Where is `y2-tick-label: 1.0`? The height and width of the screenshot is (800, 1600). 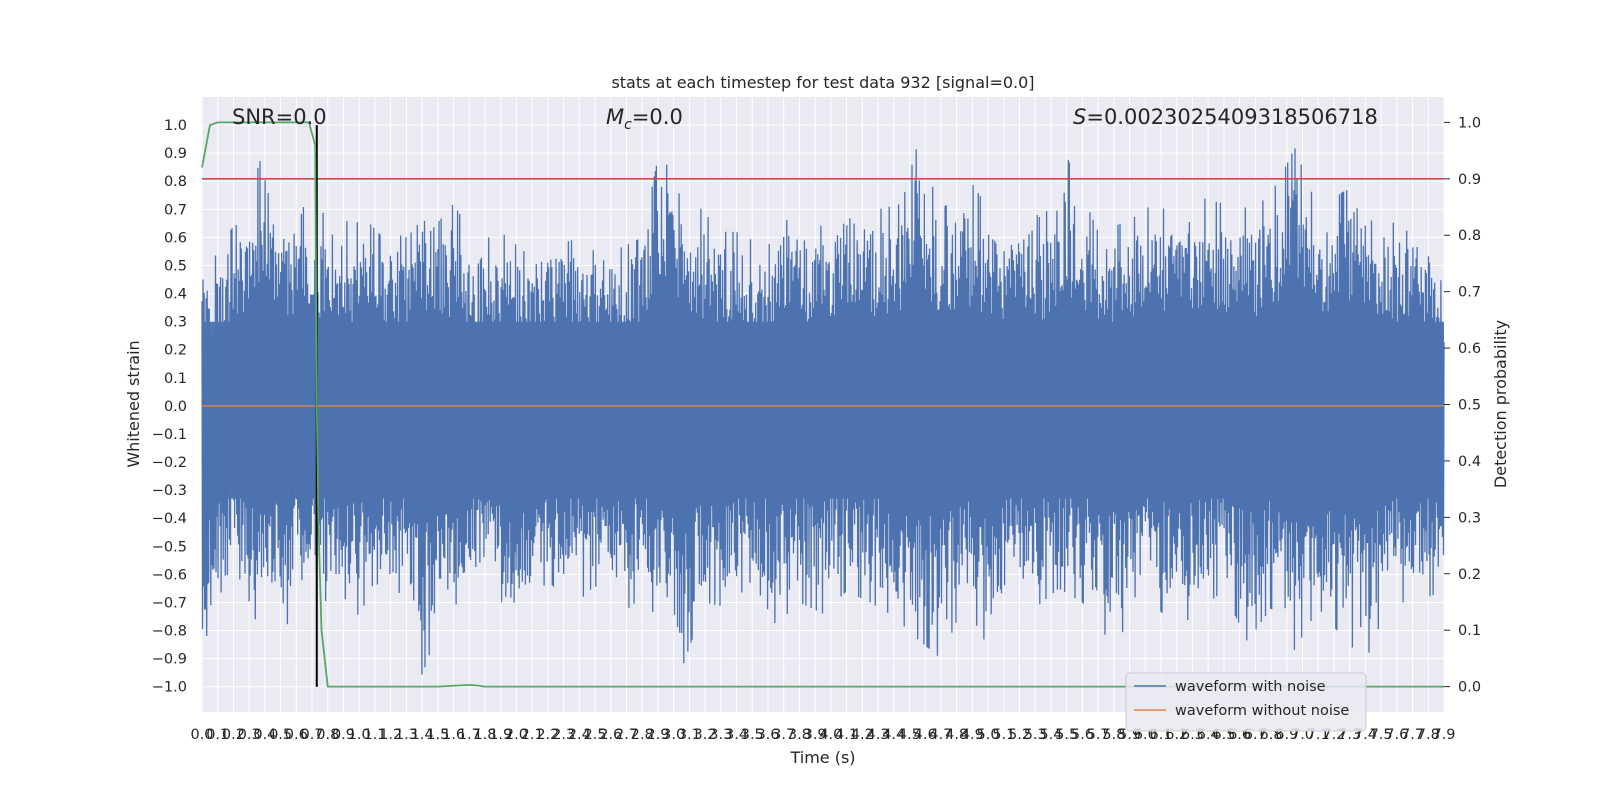 y2-tick-label: 1.0 is located at coordinates (1469, 123).